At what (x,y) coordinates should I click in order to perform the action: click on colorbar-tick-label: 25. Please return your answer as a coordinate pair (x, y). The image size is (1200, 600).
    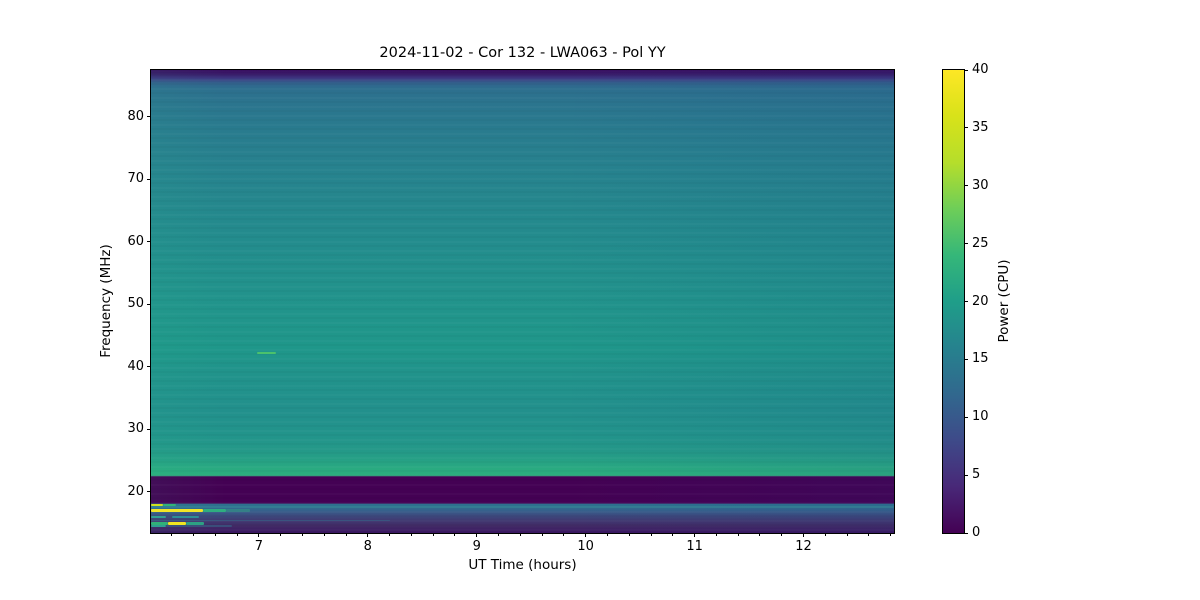
    Looking at the image, I should click on (980, 243).